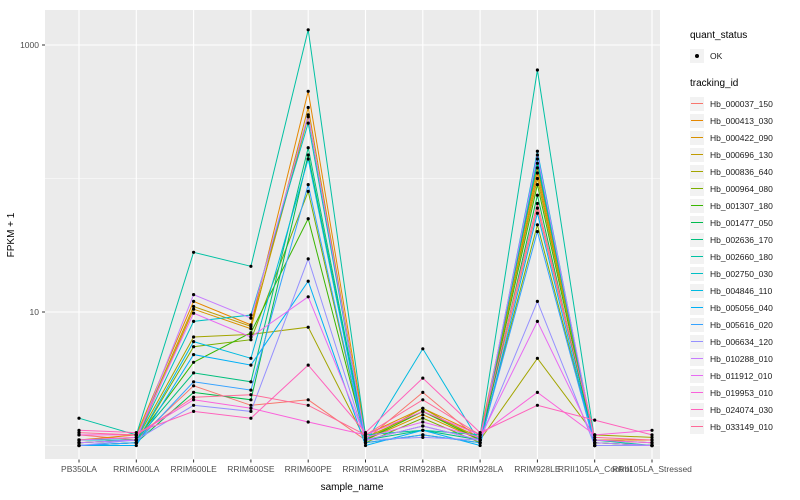 This screenshot has width=800, height=500. I want to click on x-tick-label: RRIM600SE, so click(251, 469).